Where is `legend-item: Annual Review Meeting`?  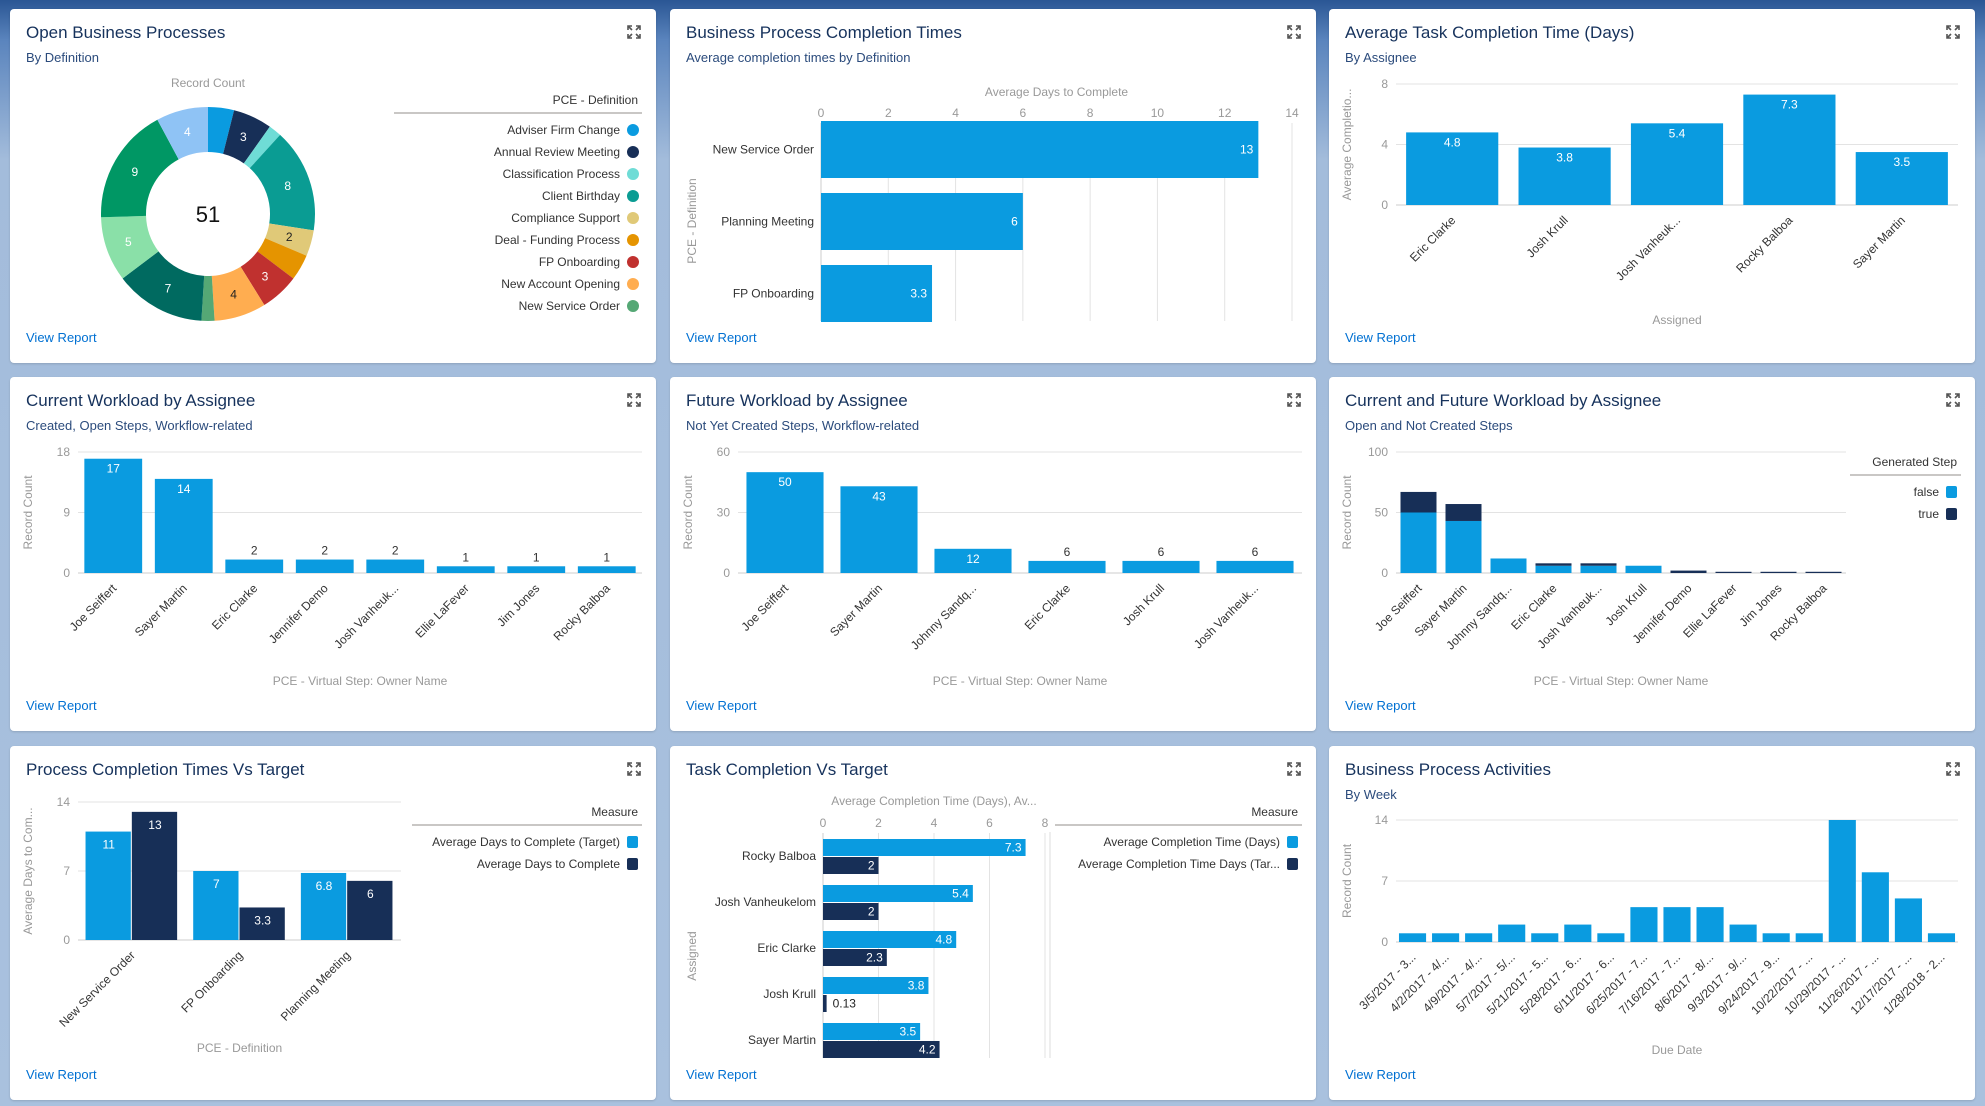 legend-item: Annual Review Meeting is located at coordinates (566, 152).